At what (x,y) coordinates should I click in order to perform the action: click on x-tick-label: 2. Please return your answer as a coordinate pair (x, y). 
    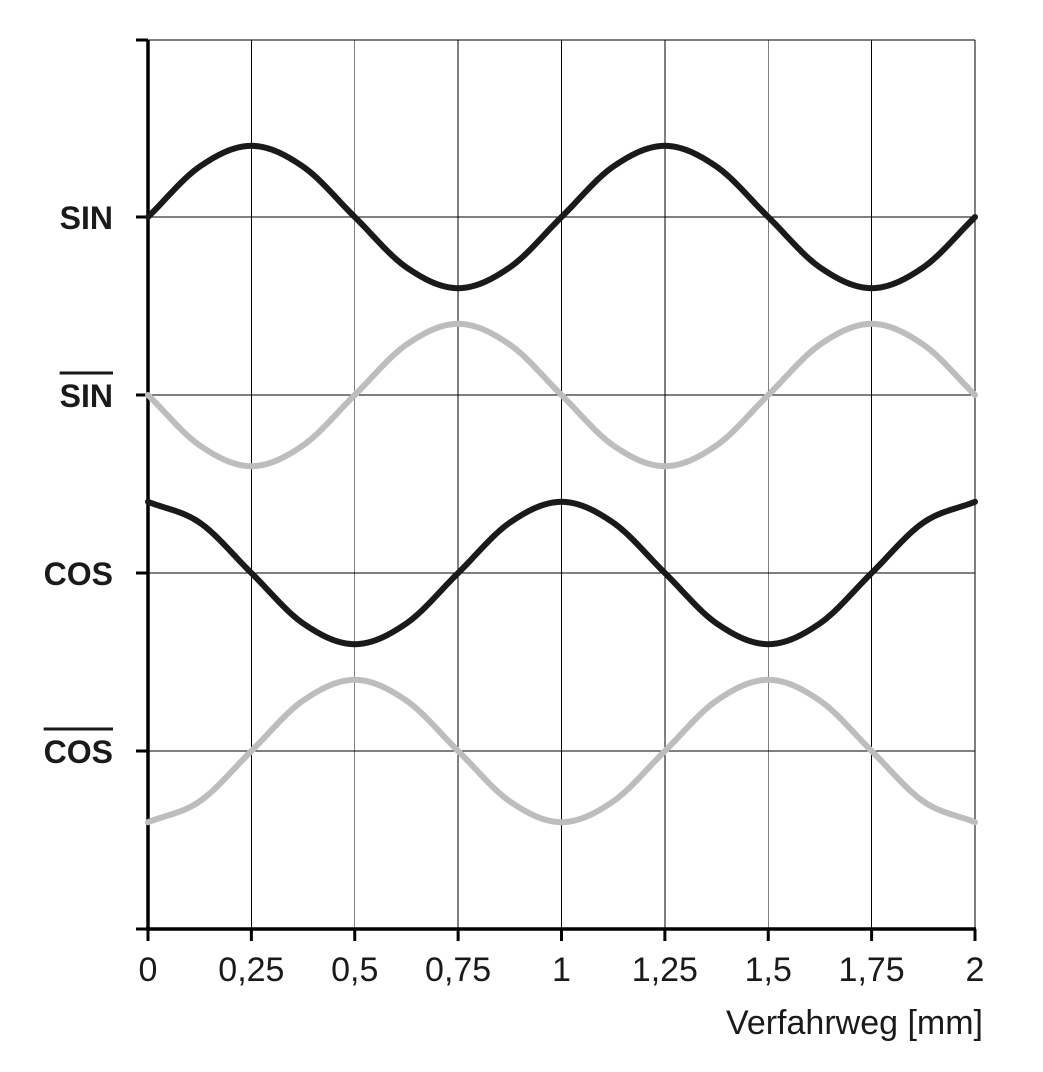
    Looking at the image, I should click on (975, 970).